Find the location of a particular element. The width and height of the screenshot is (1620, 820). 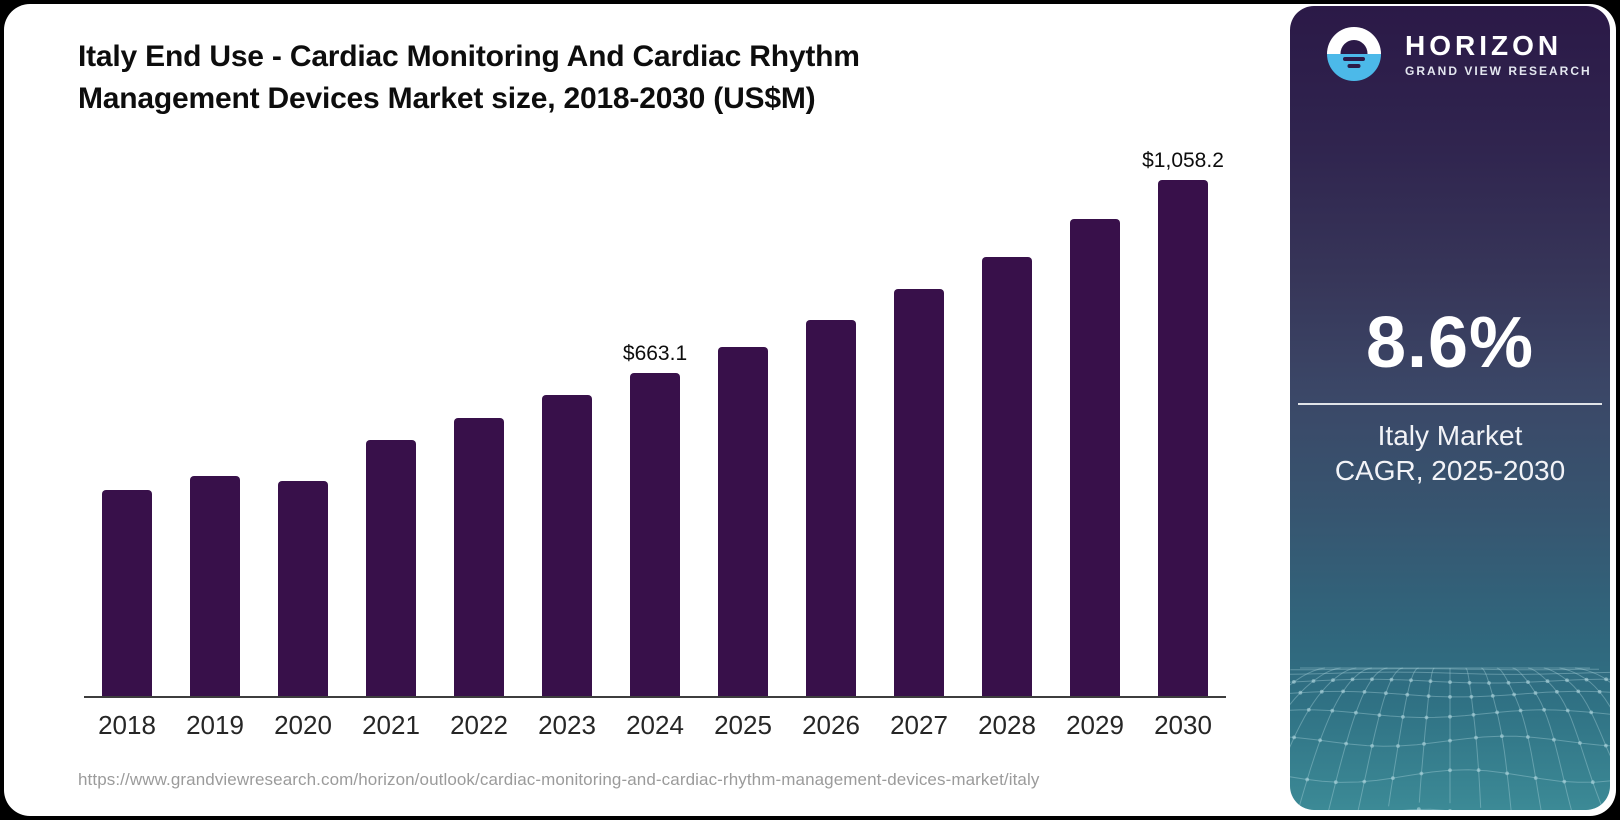

bar-2029 is located at coordinates (1095, 457).